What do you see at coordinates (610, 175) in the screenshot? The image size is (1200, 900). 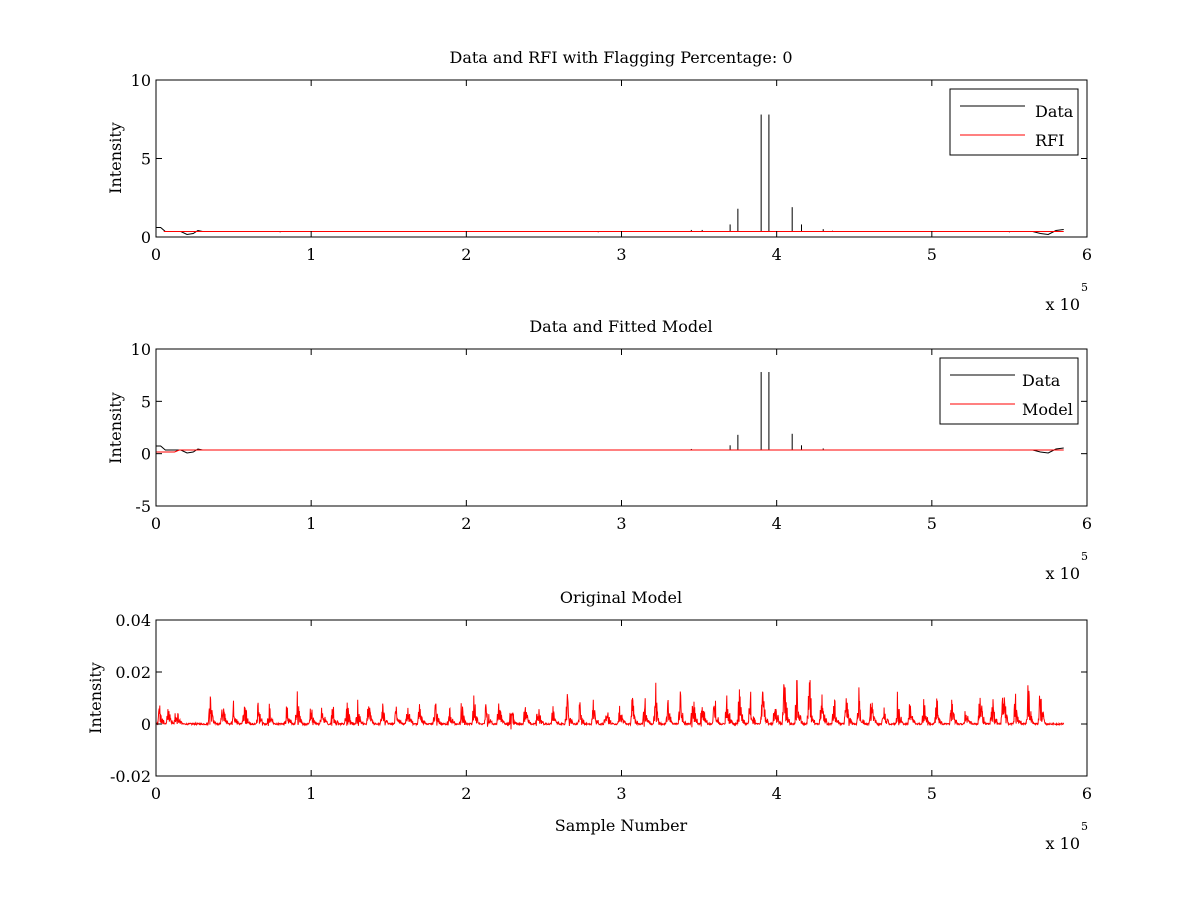 I see `subplot-1-series` at bounding box center [610, 175].